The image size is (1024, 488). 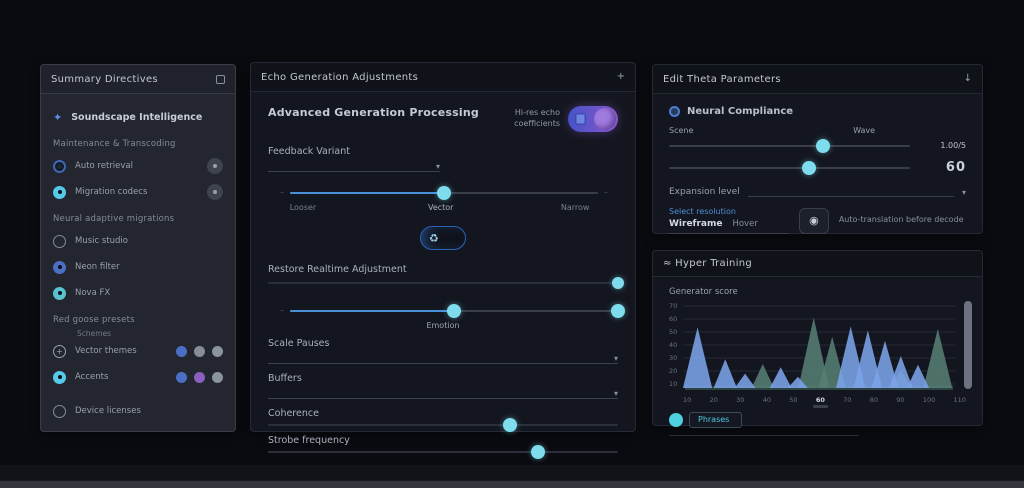 What do you see at coordinates (59, 241) in the screenshot?
I see `ring-icon` at bounding box center [59, 241].